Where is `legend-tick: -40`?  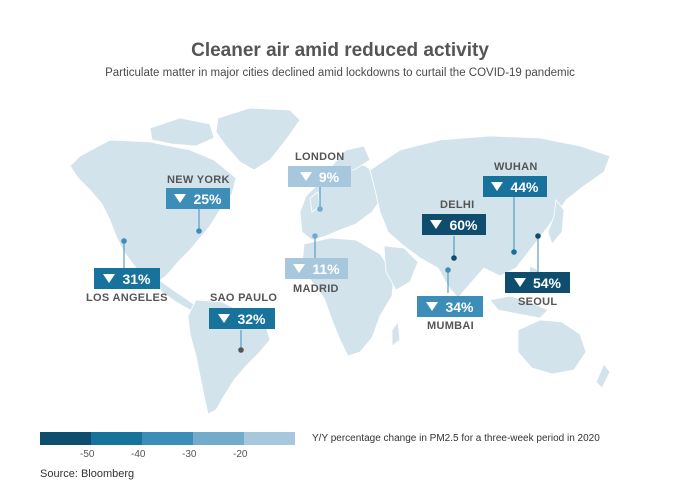
legend-tick: -40 is located at coordinates (138, 454).